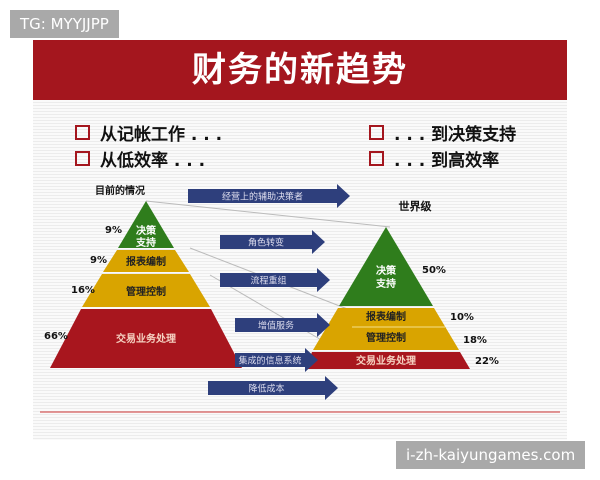  What do you see at coordinates (153, 161) in the screenshot?
I see `bullet-text: 从低效率 . . .` at bounding box center [153, 161].